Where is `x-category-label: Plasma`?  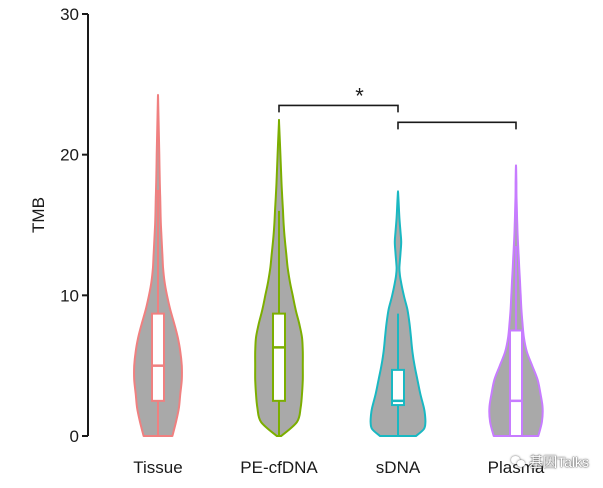
x-category-label: Plasma is located at coordinates (516, 467).